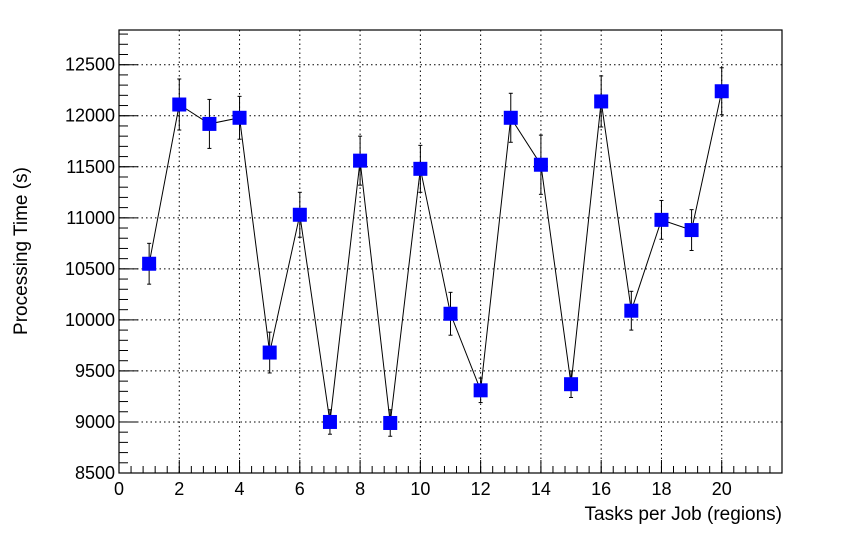  I want to click on y-axis-title: Processing Time (s), so click(21, 251).